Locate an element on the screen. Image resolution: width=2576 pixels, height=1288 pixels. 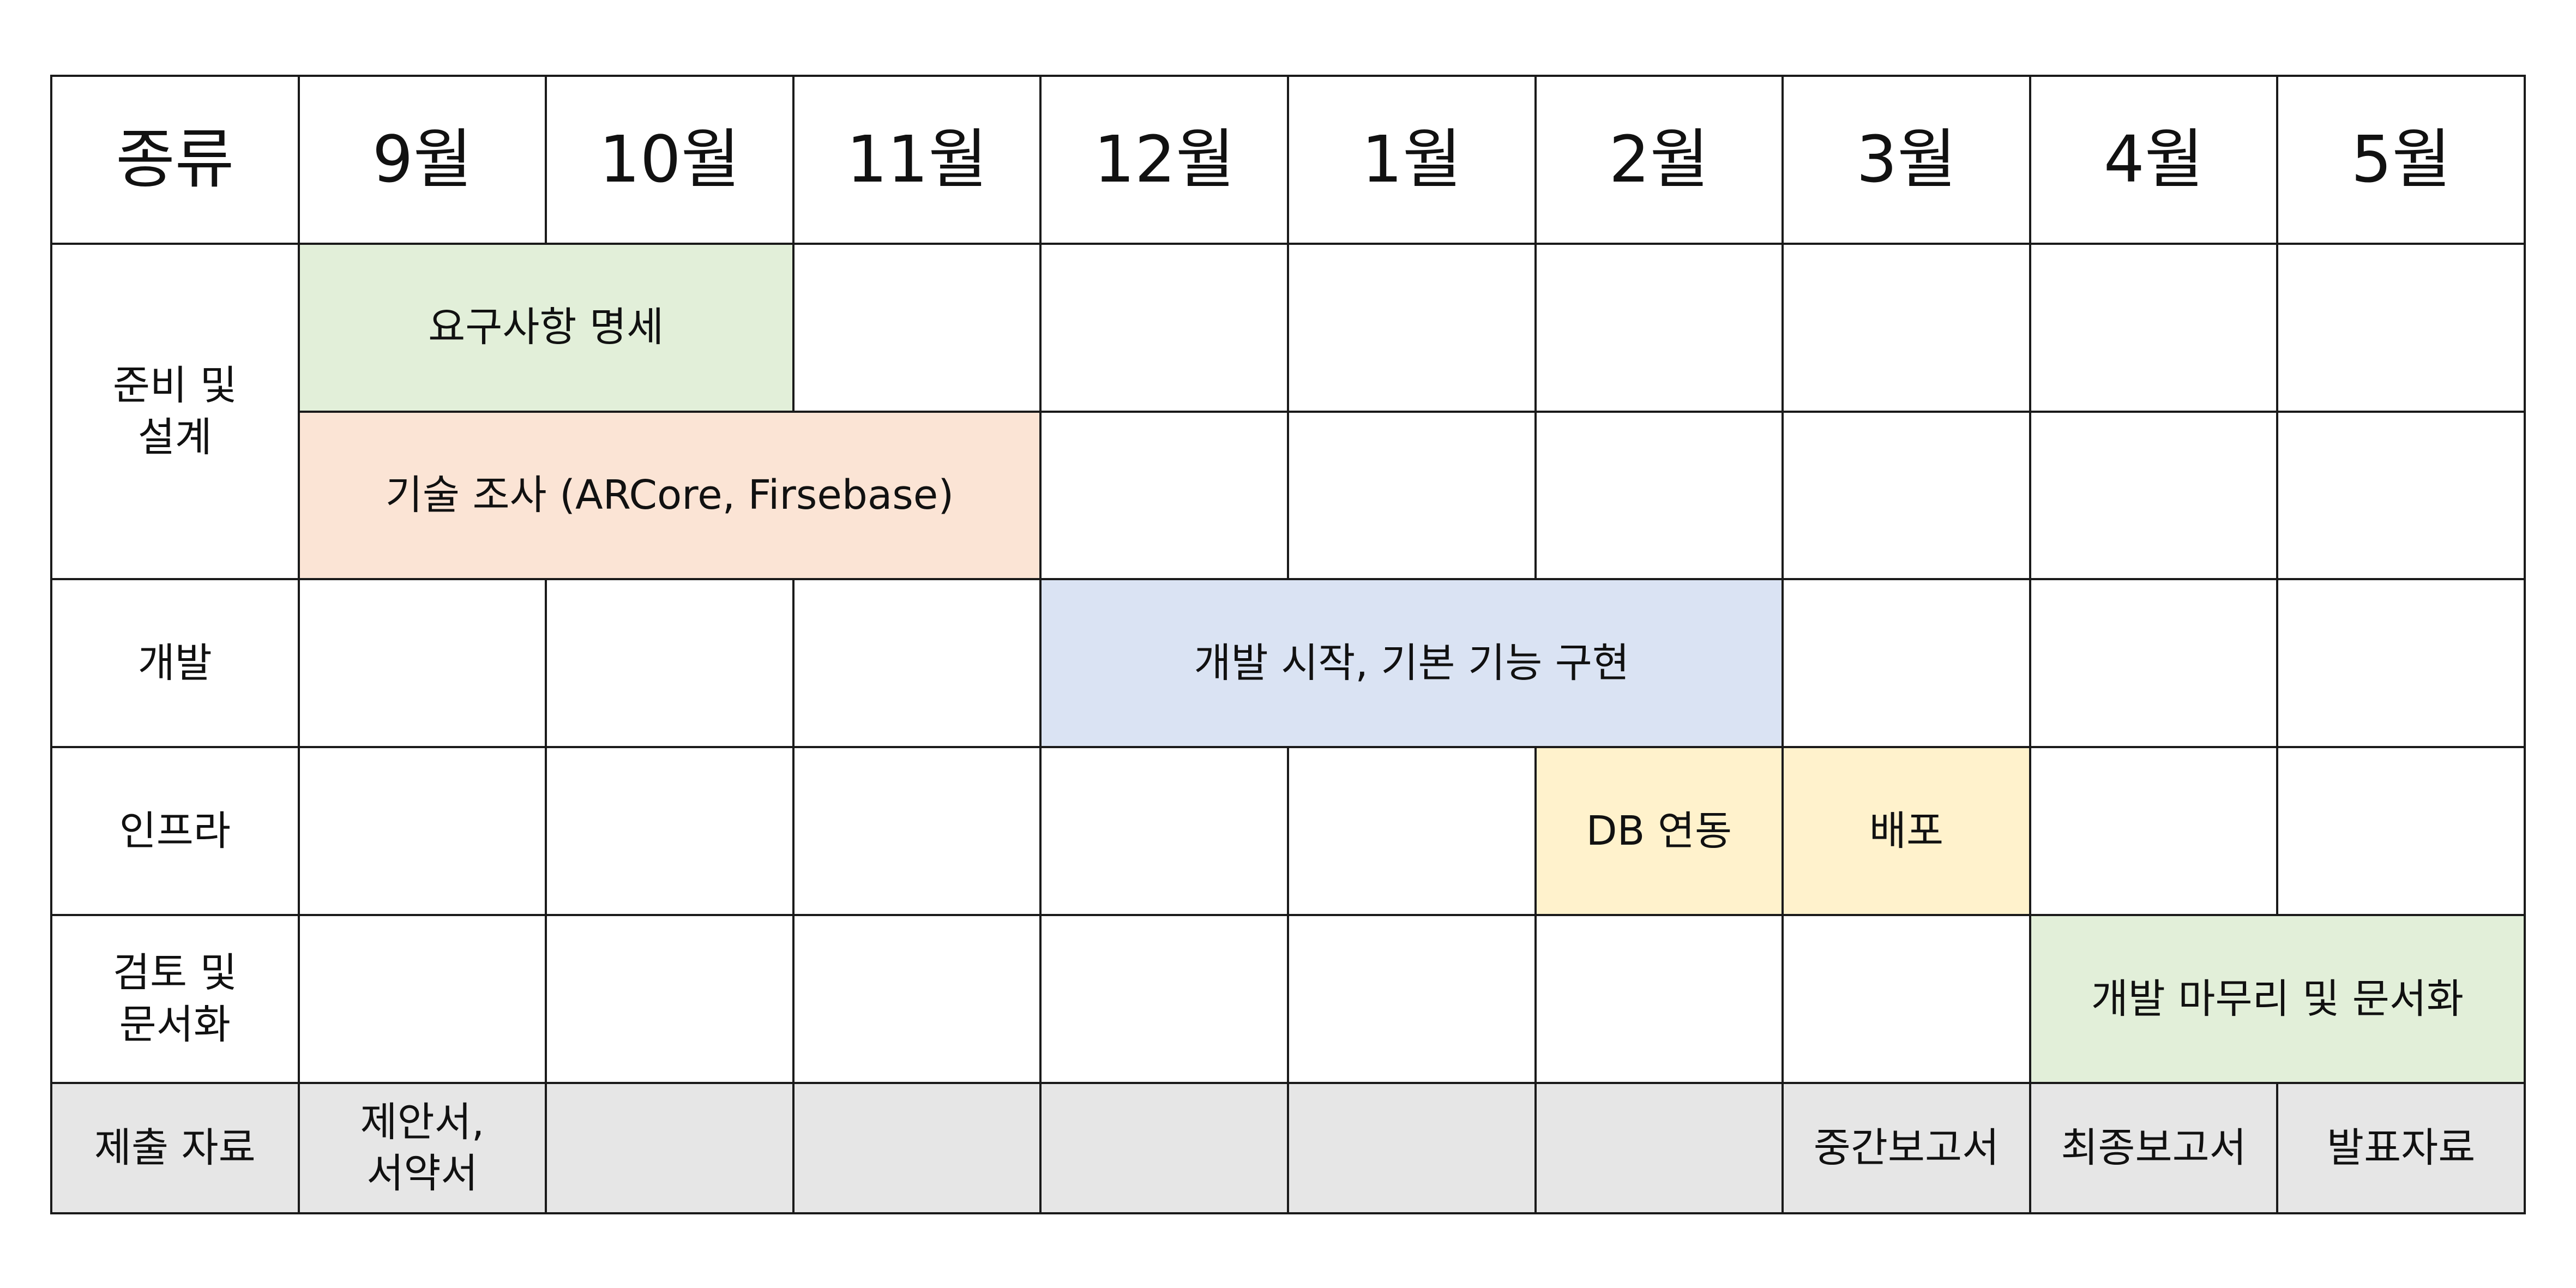
submission-sep-text: 제안서, 서약서 is located at coordinates (422, 1147).